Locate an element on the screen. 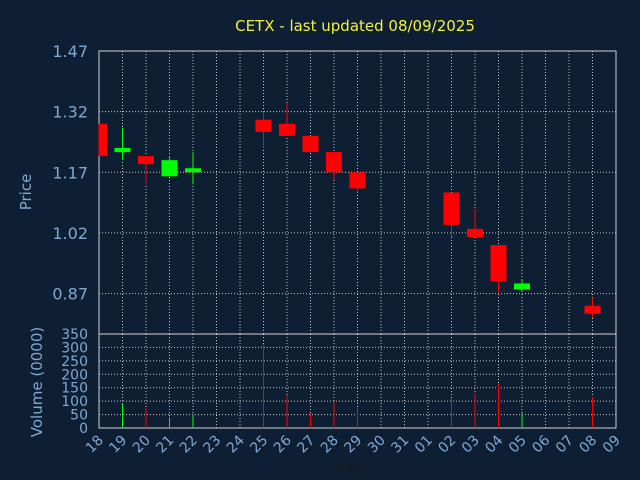  price-tick-label: 1.47 is located at coordinates (70, 51).